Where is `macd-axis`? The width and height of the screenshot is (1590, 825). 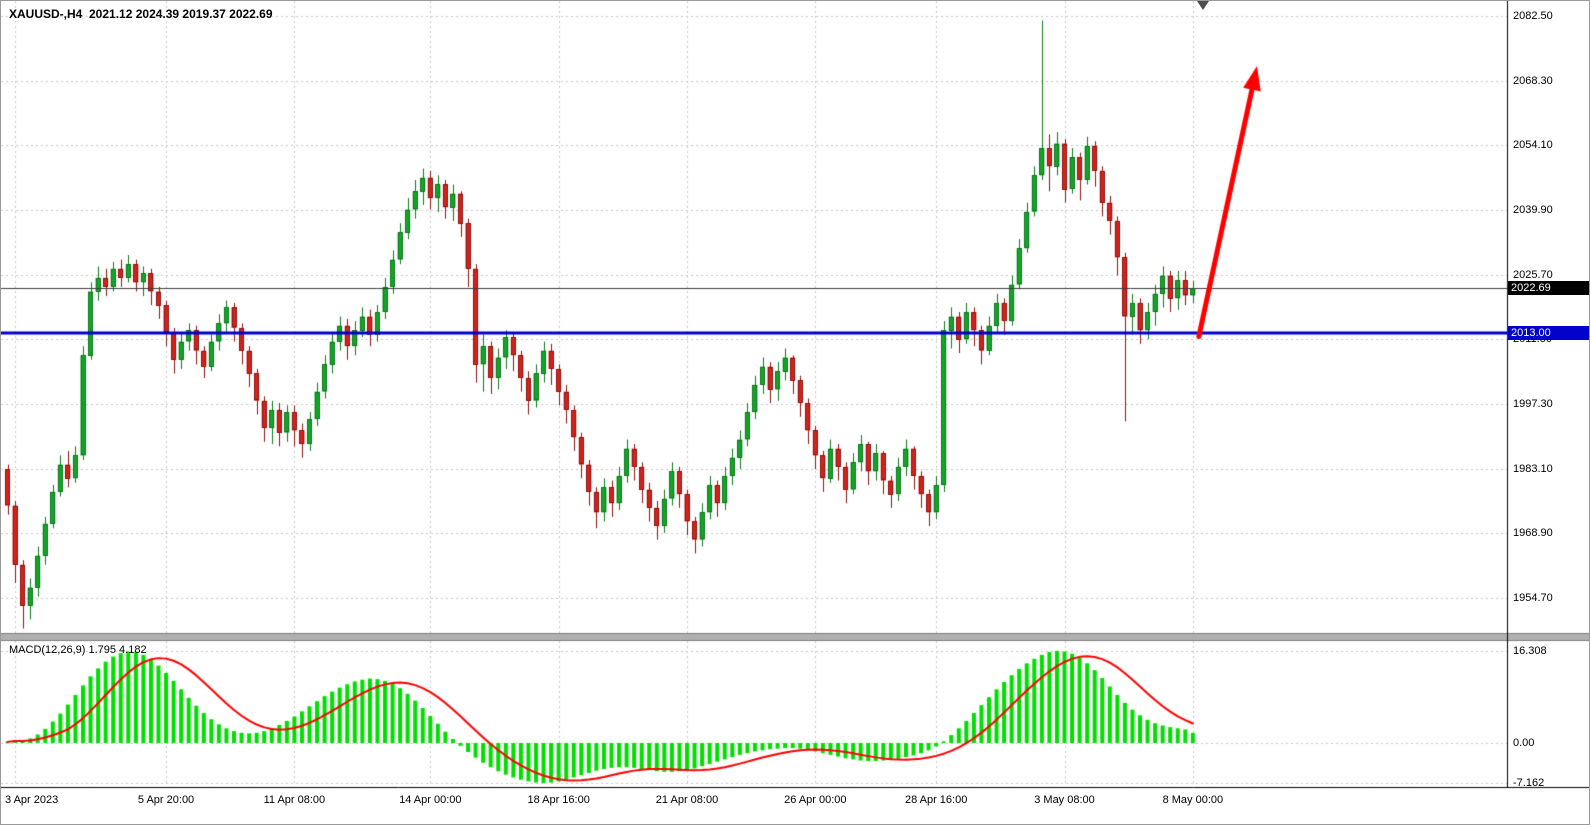 macd-axis is located at coordinates (1548, 714).